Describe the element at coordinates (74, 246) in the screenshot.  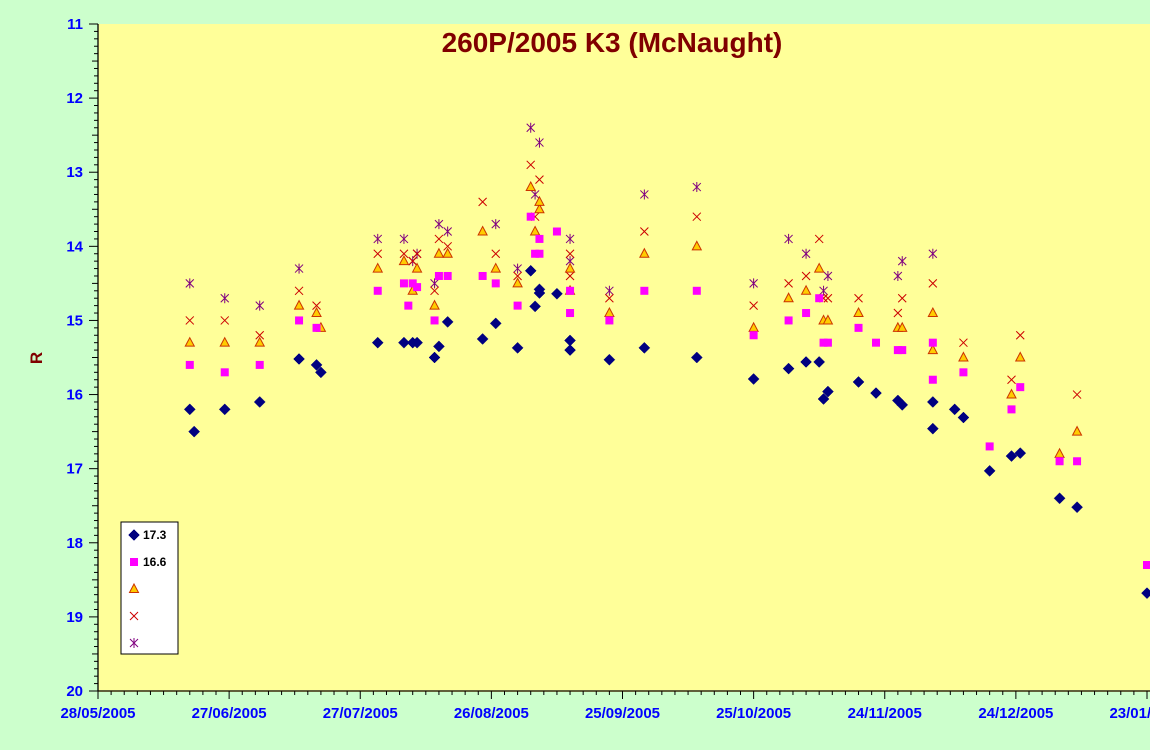
I see `y-tick-label: 14` at that location.